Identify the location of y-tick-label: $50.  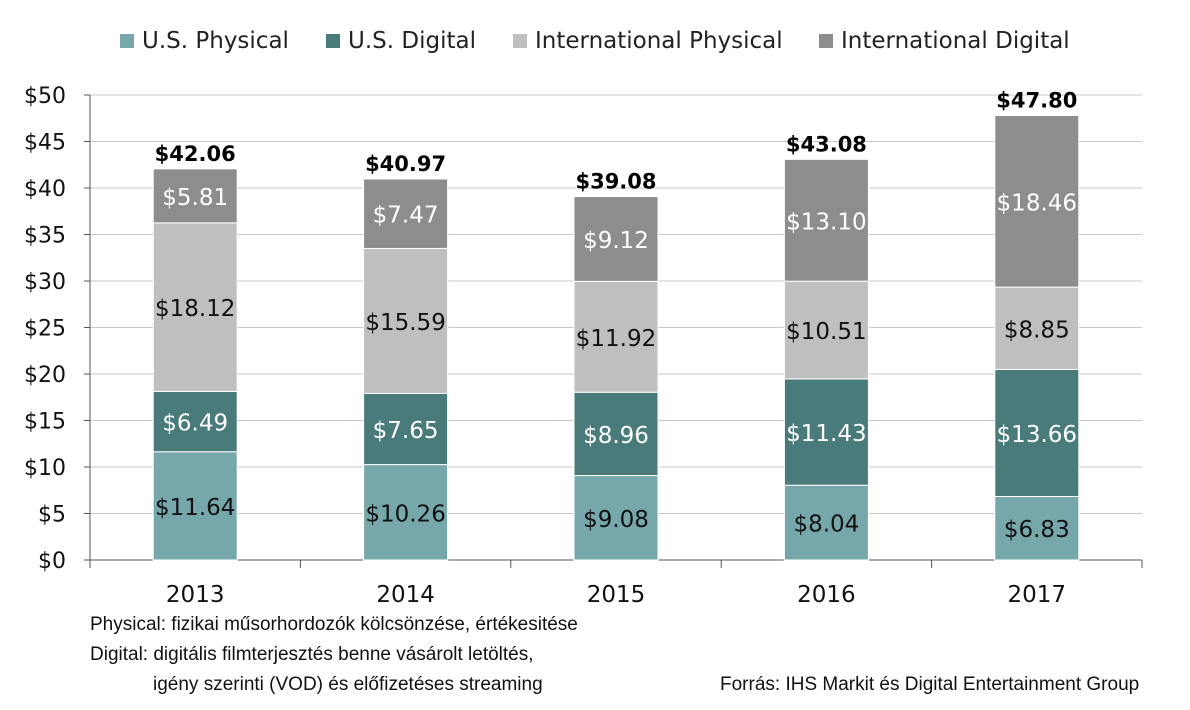
(45, 96).